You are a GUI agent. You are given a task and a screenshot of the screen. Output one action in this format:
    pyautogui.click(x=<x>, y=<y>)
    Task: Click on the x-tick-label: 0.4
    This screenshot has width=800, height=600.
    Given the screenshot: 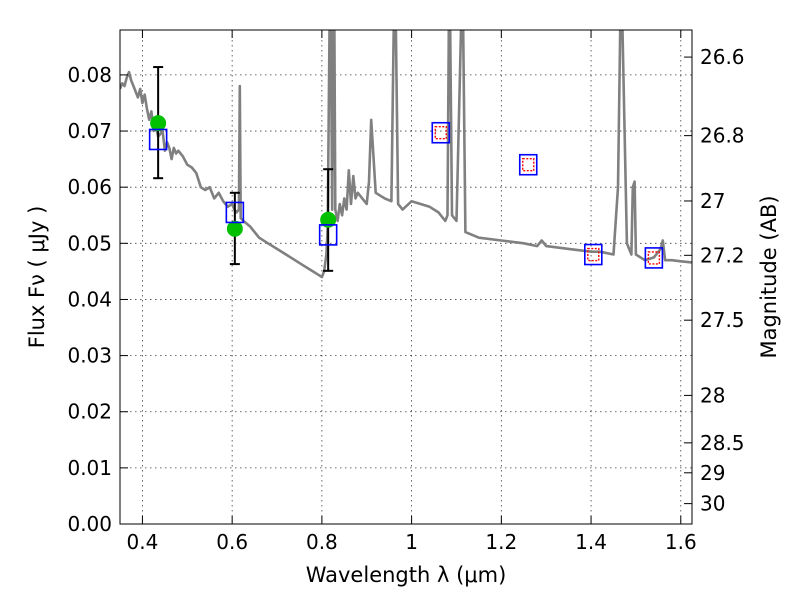 What is the action you would take?
    pyautogui.click(x=143, y=542)
    